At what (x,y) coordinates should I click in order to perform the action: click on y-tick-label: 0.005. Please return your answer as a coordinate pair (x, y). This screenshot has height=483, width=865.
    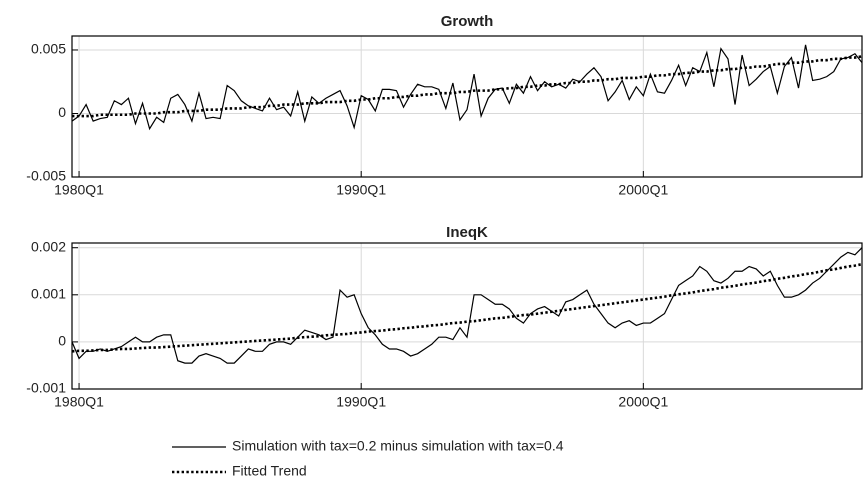
    Looking at the image, I should click on (48, 49).